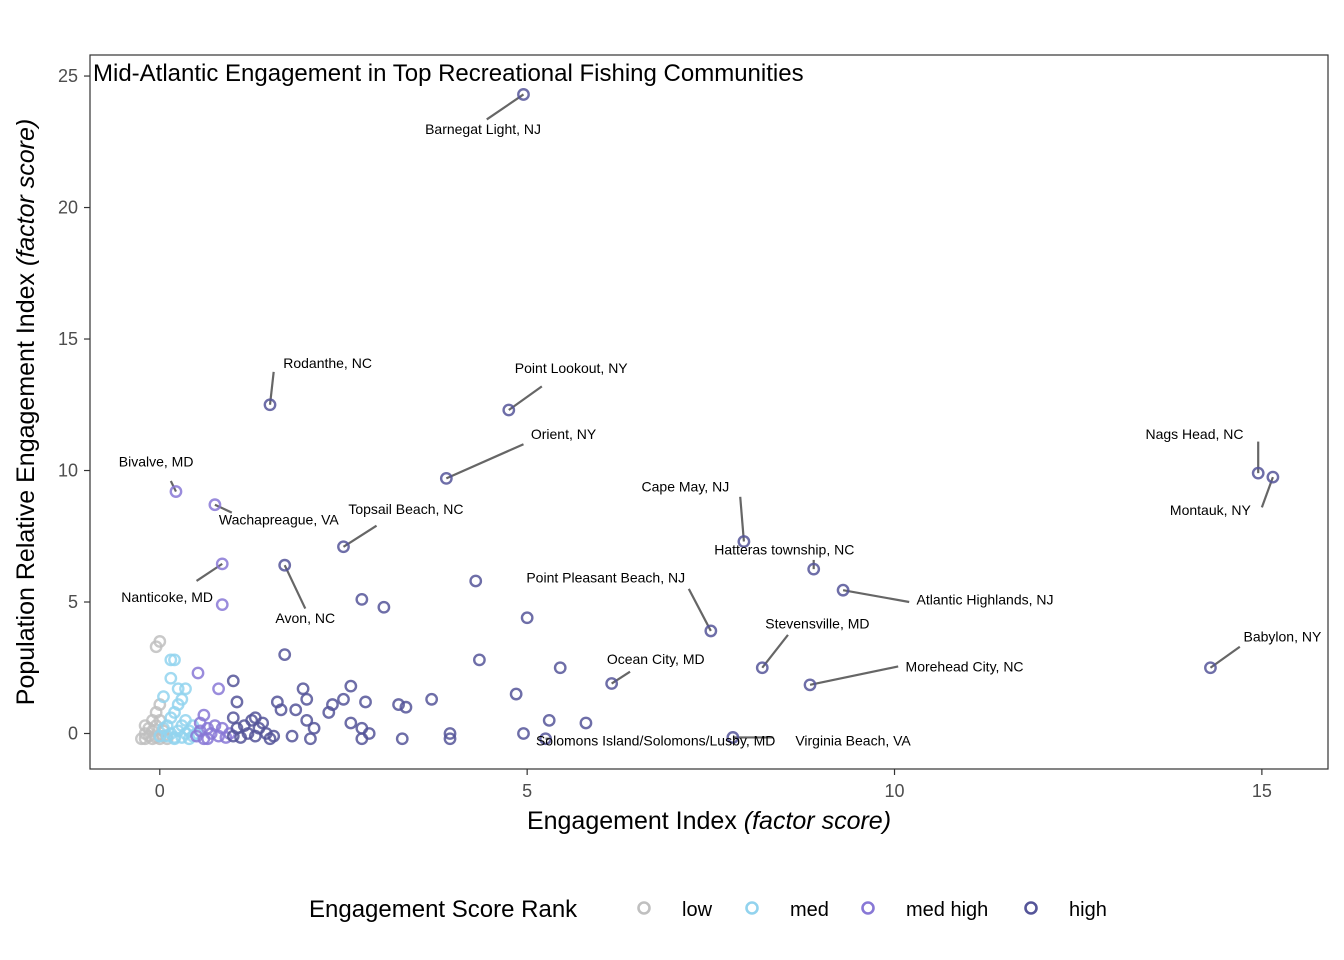 Image resolution: width=1344 pixels, height=960 pixels. What do you see at coordinates (656, 659) in the screenshot?
I see `point-label: Ocean City, MD` at bounding box center [656, 659].